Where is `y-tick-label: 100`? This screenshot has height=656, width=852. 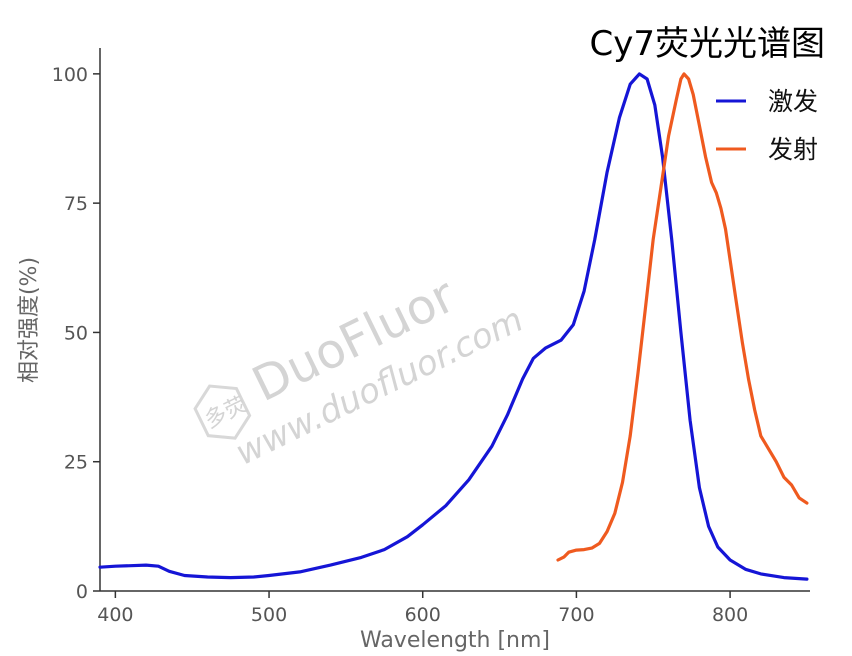
y-tick-label: 100 is located at coordinates (70, 75).